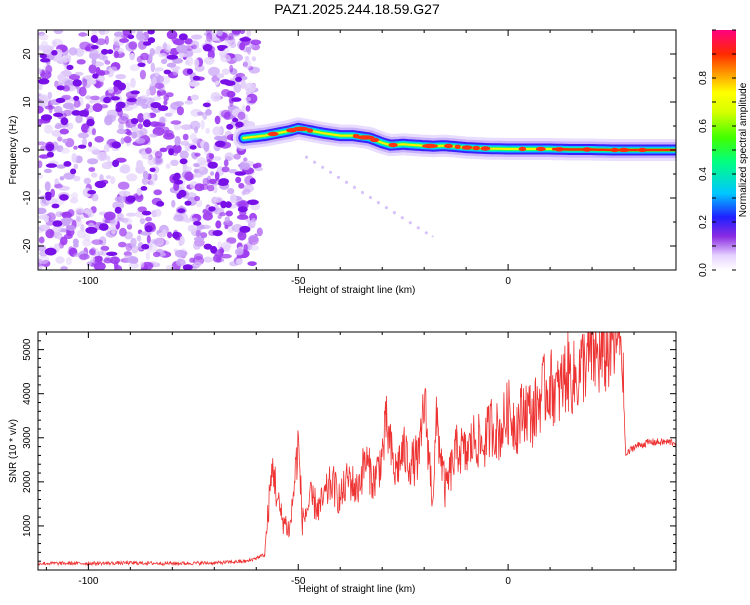 This screenshot has width=750, height=605. What do you see at coordinates (27, 197) in the screenshot?
I see `top-y-tick-label: -10` at bounding box center [27, 197].